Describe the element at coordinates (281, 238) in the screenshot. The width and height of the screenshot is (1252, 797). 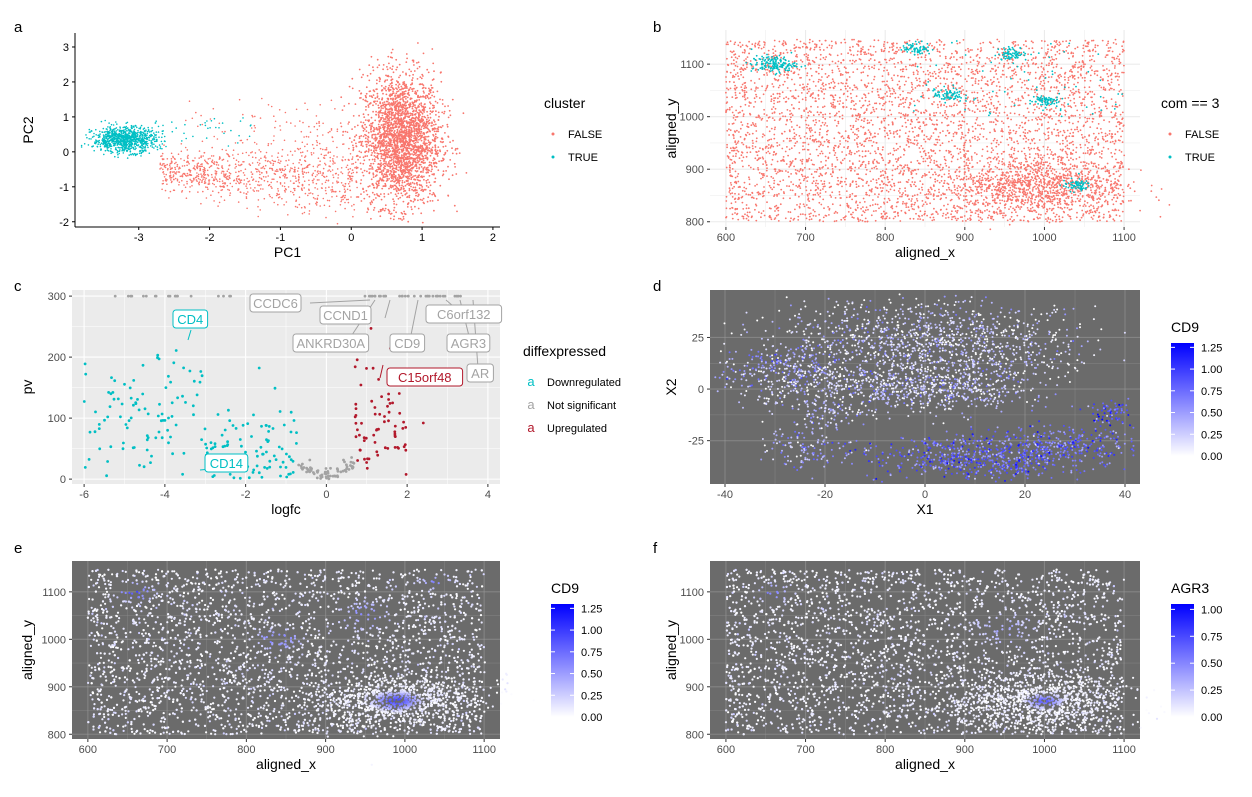
I see `x-tick-label: -1` at that location.